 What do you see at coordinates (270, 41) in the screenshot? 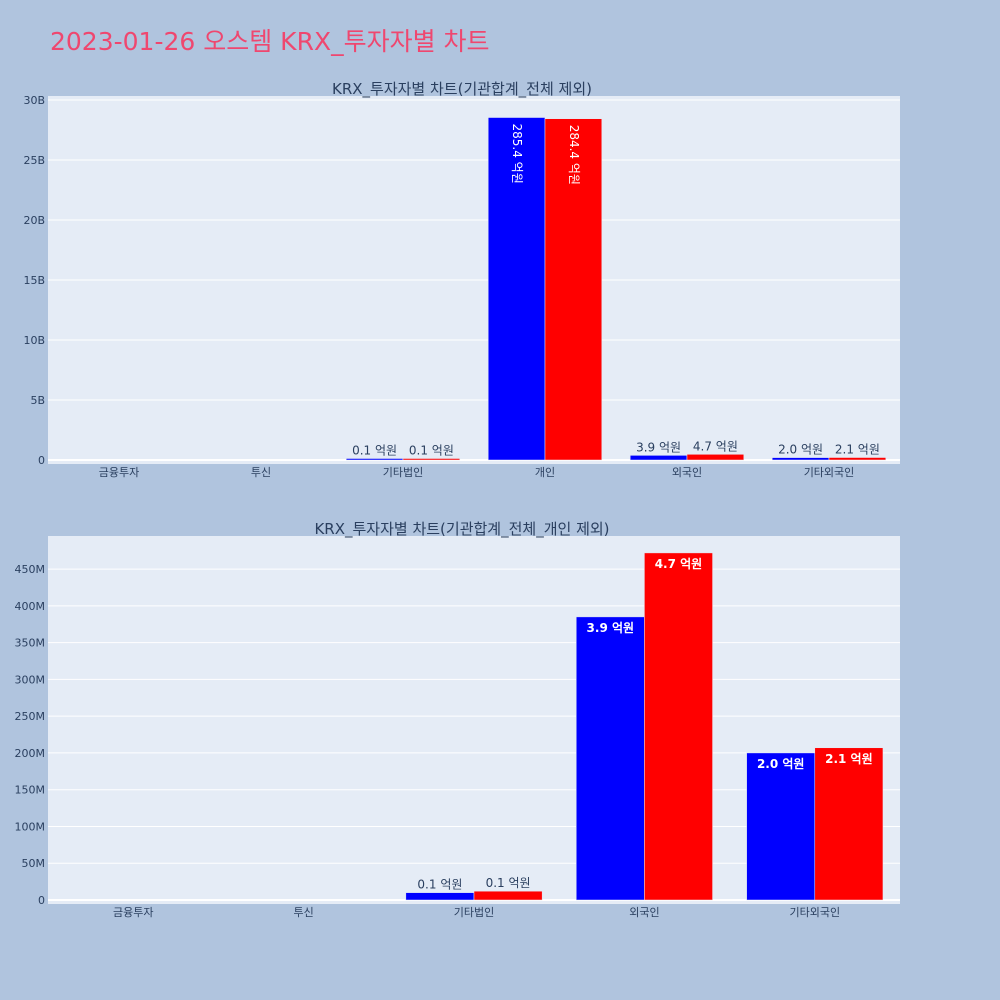
I see `page-title: 2023-01-26 오스템 KRX_투자자별 차트` at bounding box center [270, 41].